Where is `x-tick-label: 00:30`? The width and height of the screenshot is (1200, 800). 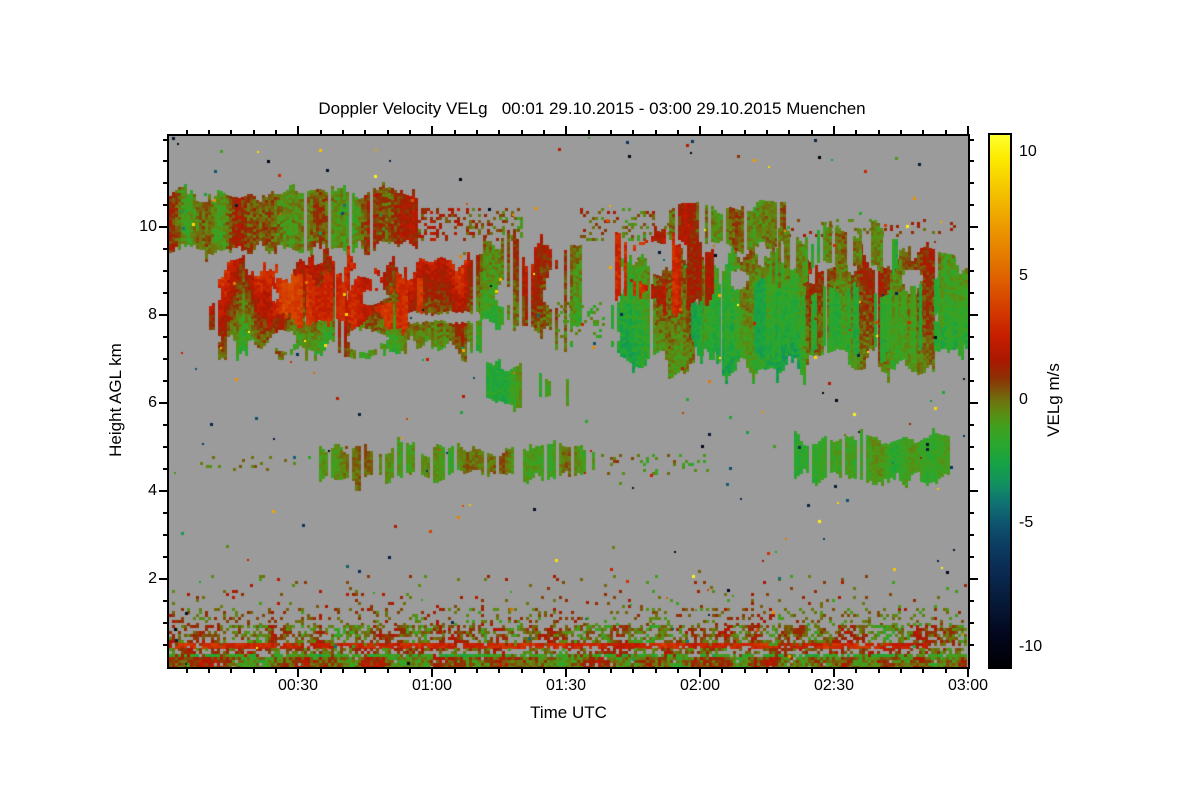
x-tick-label: 00:30 is located at coordinates (298, 685).